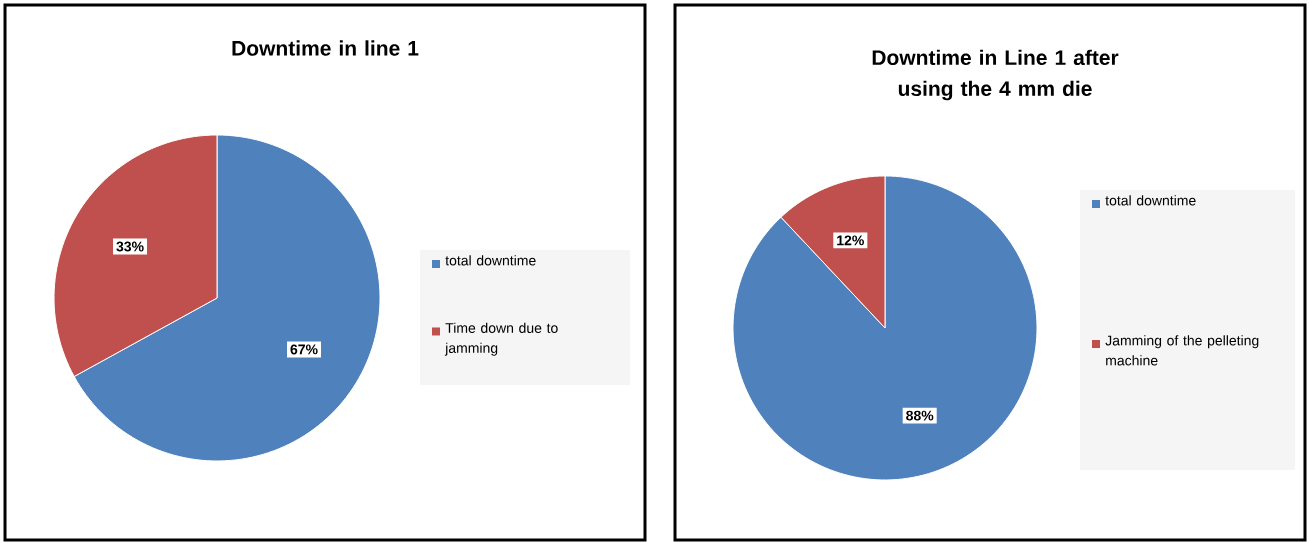 Image resolution: width=1309 pixels, height=543 pixels. I want to click on data-label: 33%, so click(130, 246).